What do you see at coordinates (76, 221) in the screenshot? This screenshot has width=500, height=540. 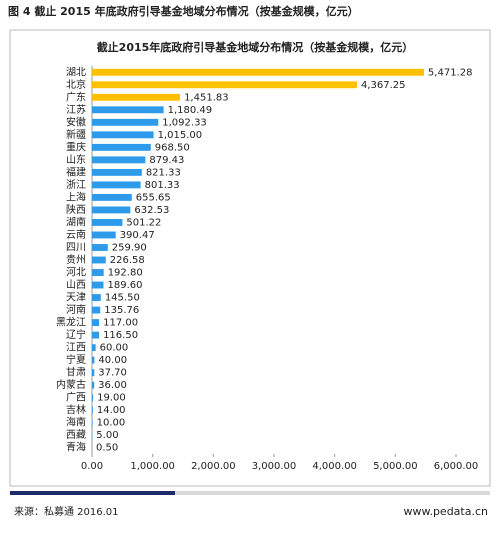 I see `y-tick-label: 湖南` at bounding box center [76, 221].